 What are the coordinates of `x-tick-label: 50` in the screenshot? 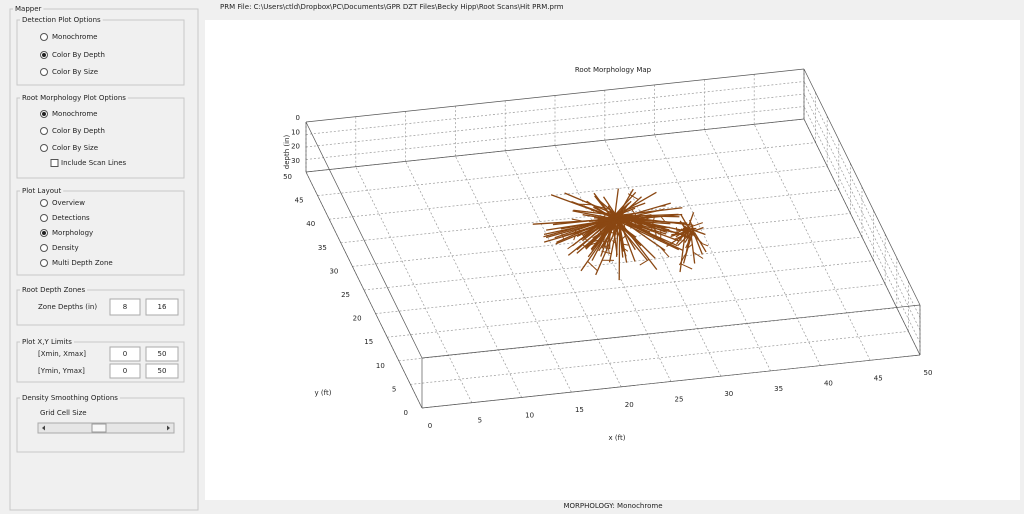 It's located at (928, 373).